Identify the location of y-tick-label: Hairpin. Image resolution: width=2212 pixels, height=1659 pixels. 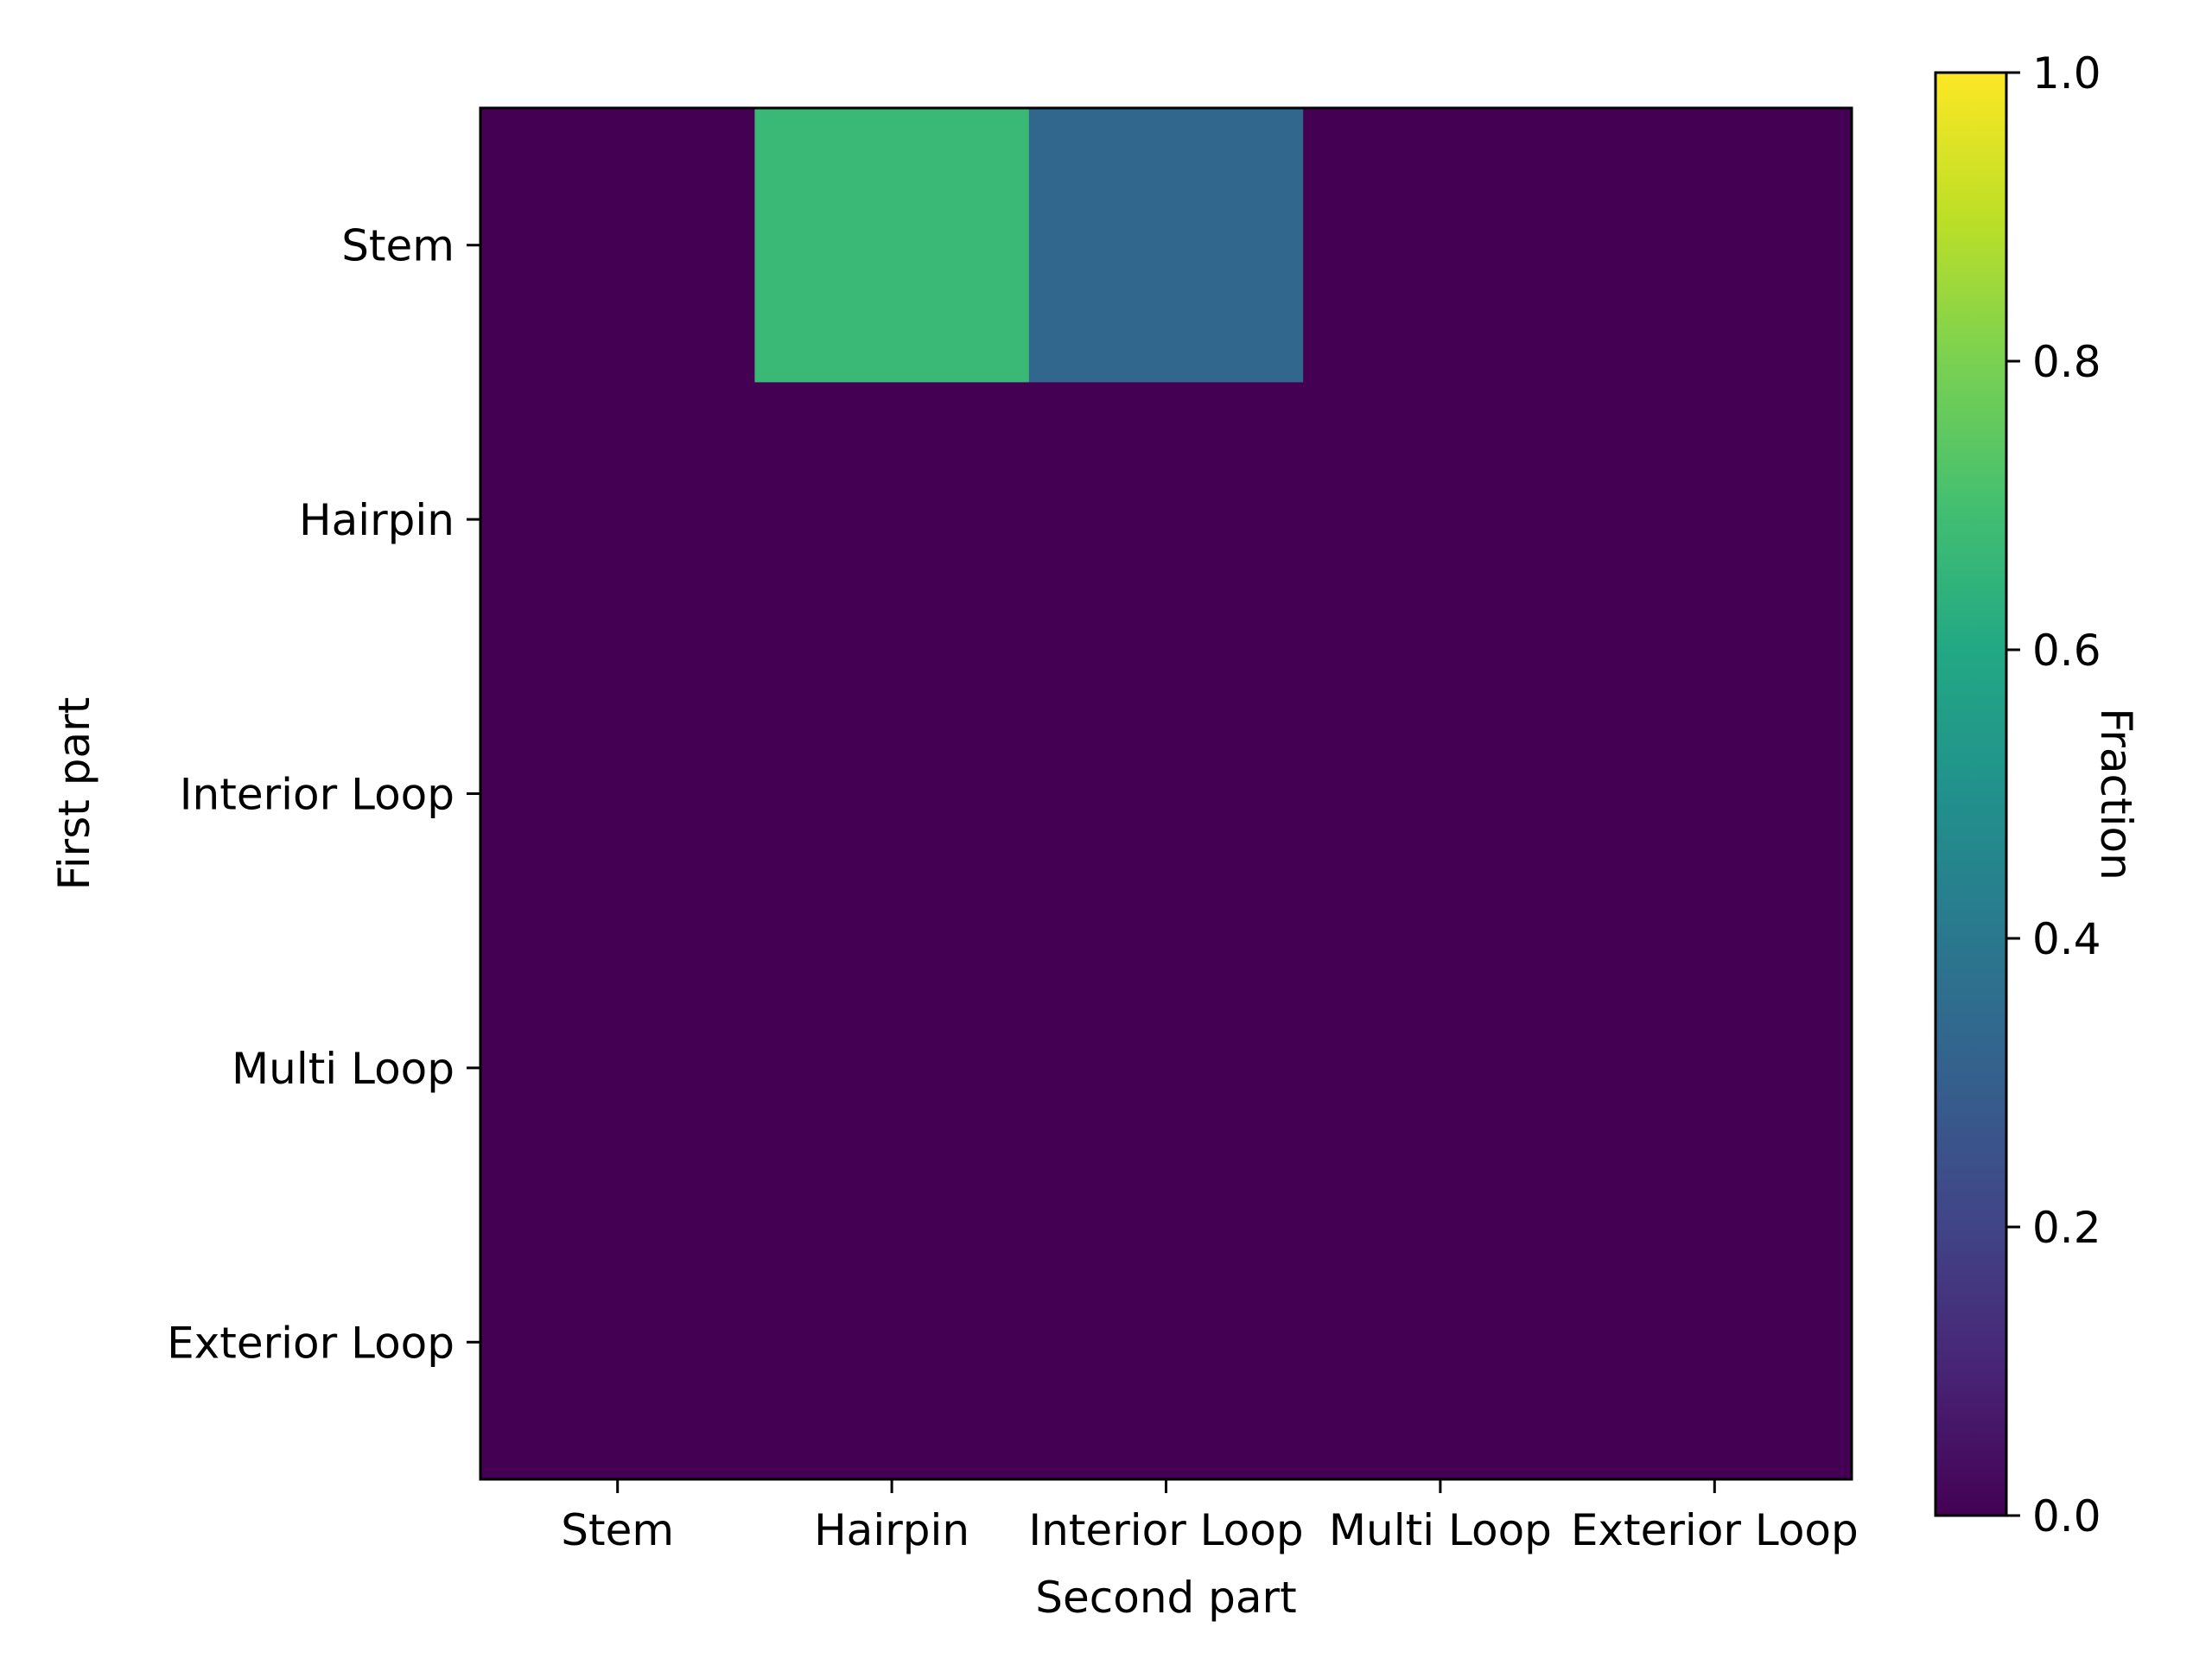
(376, 520).